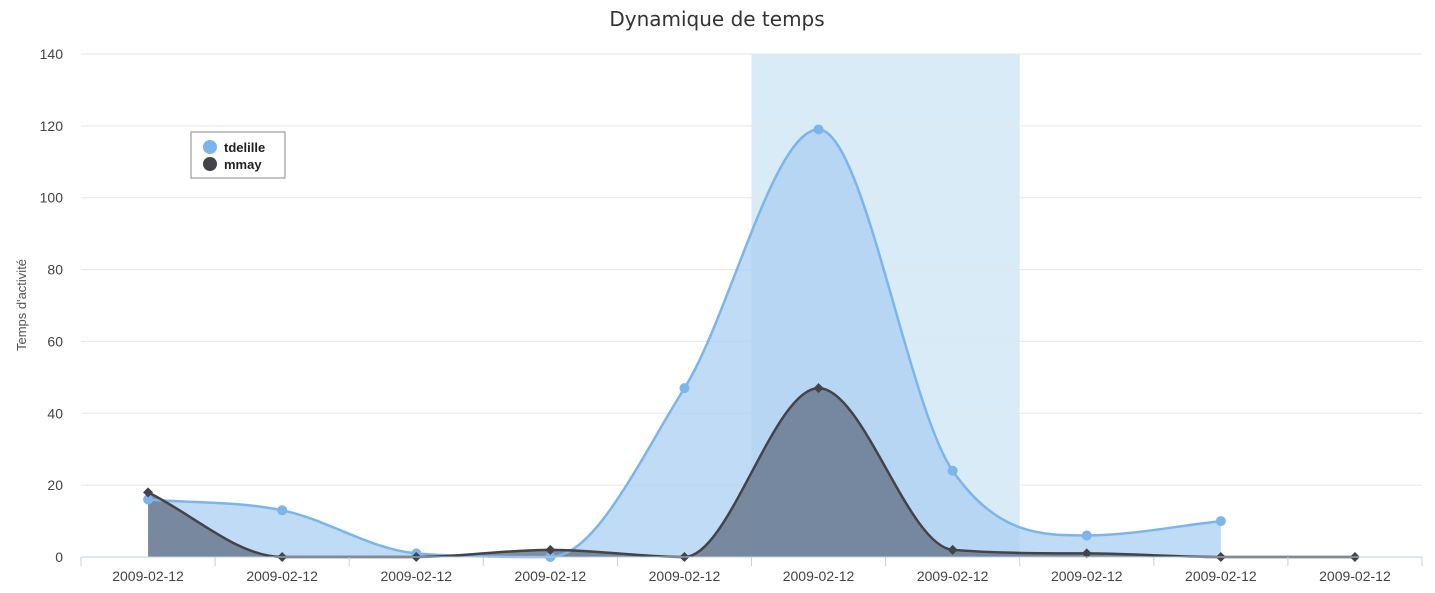 The height and width of the screenshot is (593, 1435). I want to click on y-tick-label: 60, so click(55, 341).